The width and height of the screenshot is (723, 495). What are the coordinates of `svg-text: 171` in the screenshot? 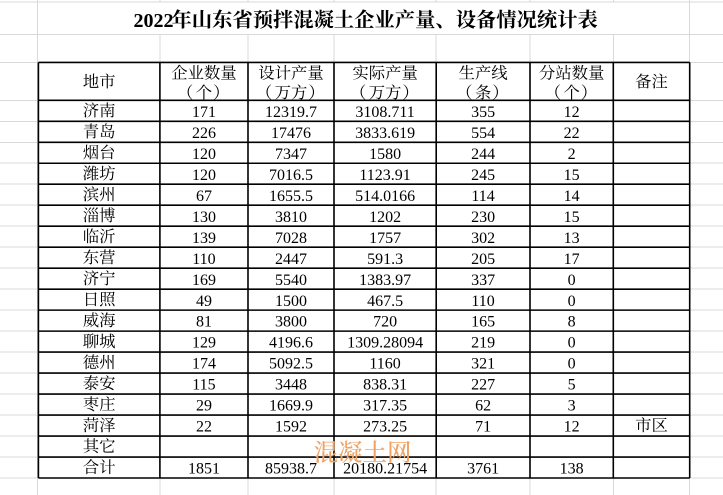 It's located at (204, 112).